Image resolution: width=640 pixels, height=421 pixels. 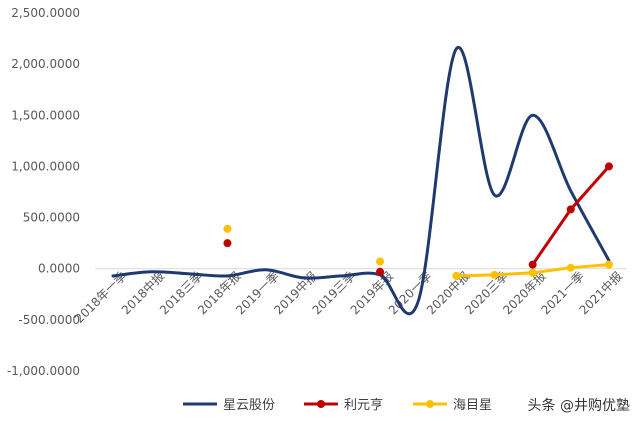 I want to click on y-tick-label: 1,000.0000, so click(x=45, y=166).